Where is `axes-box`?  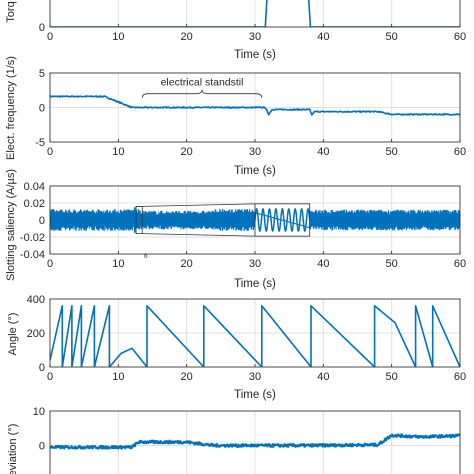
axes-box is located at coordinates (255, 442).